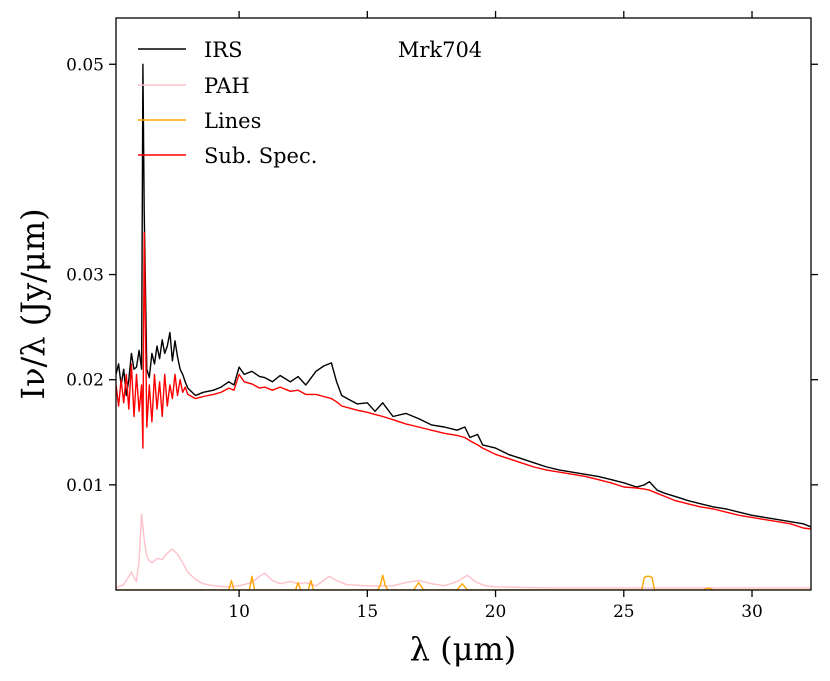 This screenshot has width=830, height=681. I want to click on legend-label-sub-spec: Sub. Spec., so click(260, 156).